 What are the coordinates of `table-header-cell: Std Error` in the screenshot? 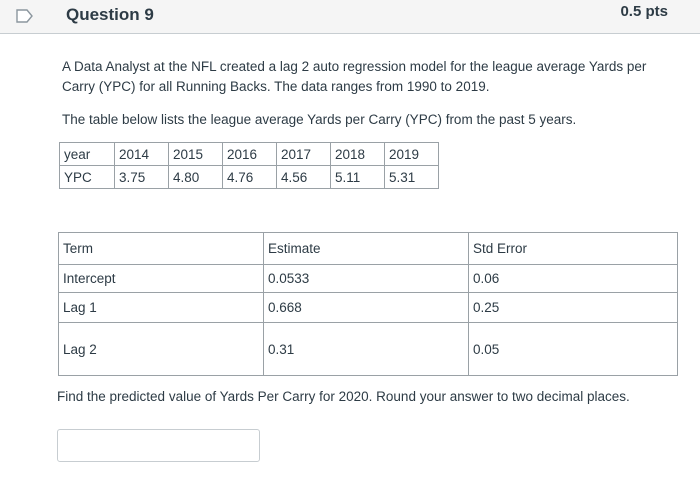 It's located at (573, 248).